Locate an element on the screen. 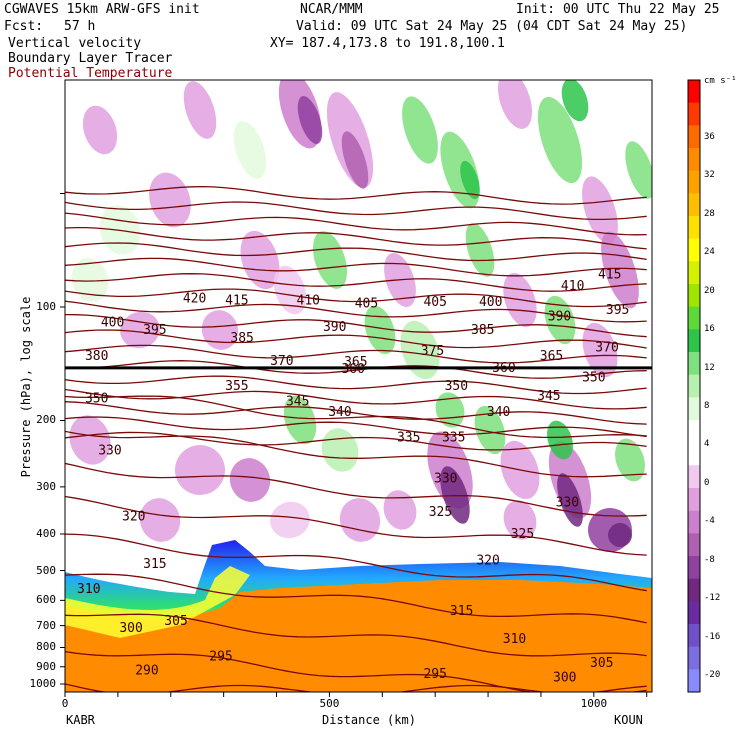 The height and width of the screenshot is (740, 740). theta-label-340-21: 340 is located at coordinates (498, 412).